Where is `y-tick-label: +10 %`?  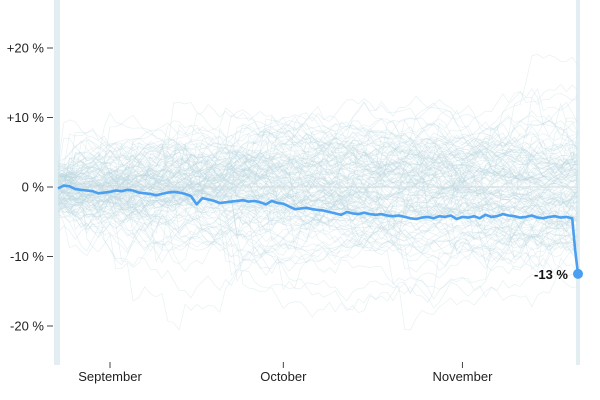 y-tick-label: +10 % is located at coordinates (26, 117).